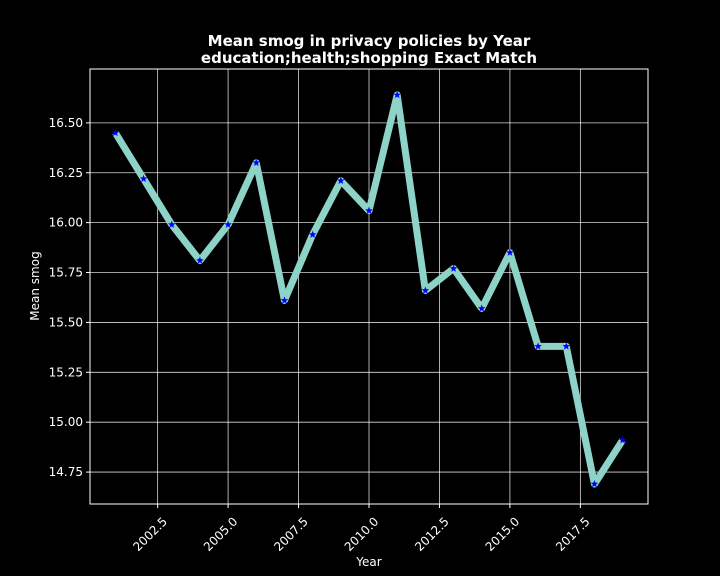 Image resolution: width=720 pixels, height=576 pixels. Describe the element at coordinates (66, 422) in the screenshot. I see `y-tick-label: 15.00` at that location.